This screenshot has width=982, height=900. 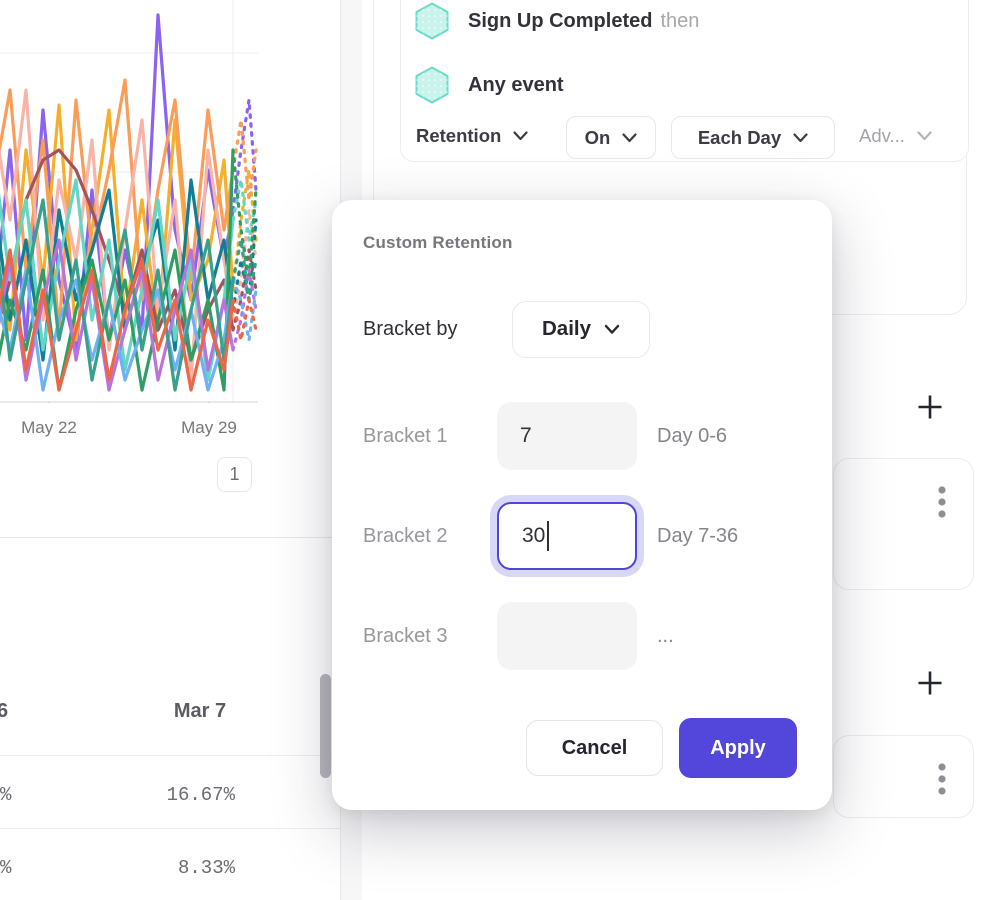 I want to click on bracket-3-label: Bracket 3, so click(x=405, y=636).